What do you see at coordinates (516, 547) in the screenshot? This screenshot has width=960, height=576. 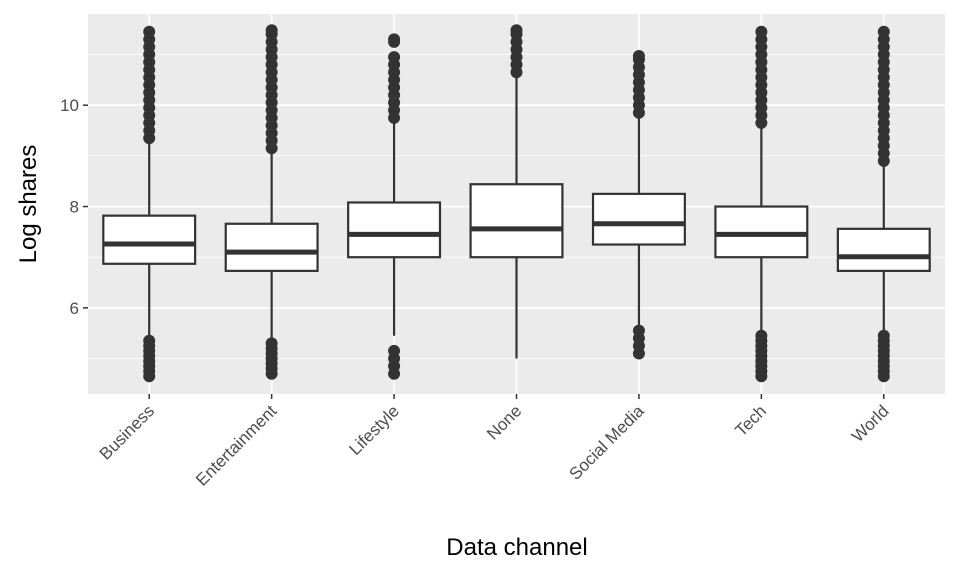 I see `x-axis-title: Data channel` at bounding box center [516, 547].